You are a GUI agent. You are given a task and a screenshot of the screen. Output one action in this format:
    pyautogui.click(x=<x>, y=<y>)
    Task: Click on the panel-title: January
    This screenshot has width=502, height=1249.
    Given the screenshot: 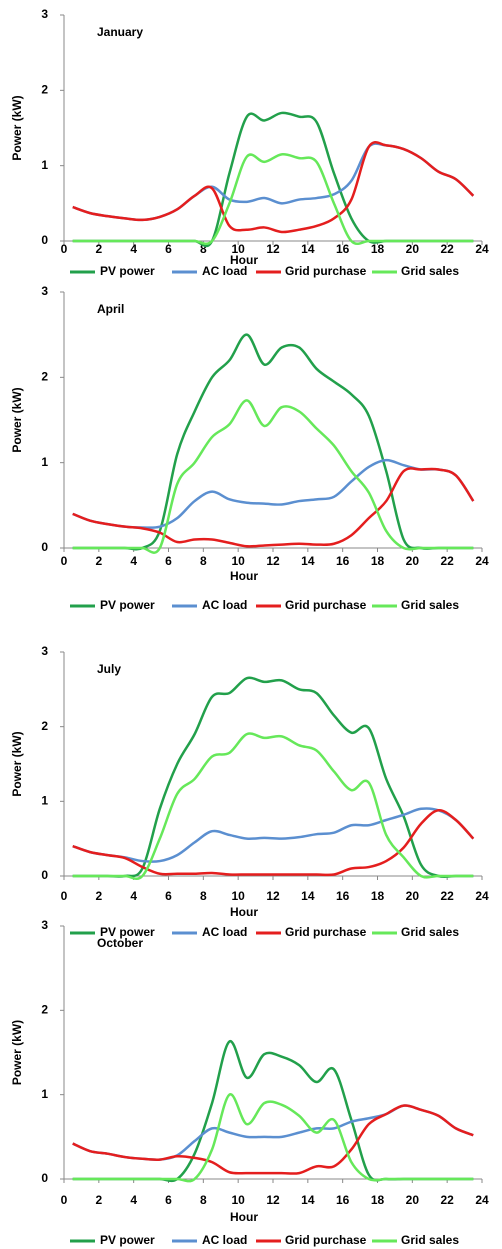 What is the action you would take?
    pyautogui.click(x=120, y=32)
    